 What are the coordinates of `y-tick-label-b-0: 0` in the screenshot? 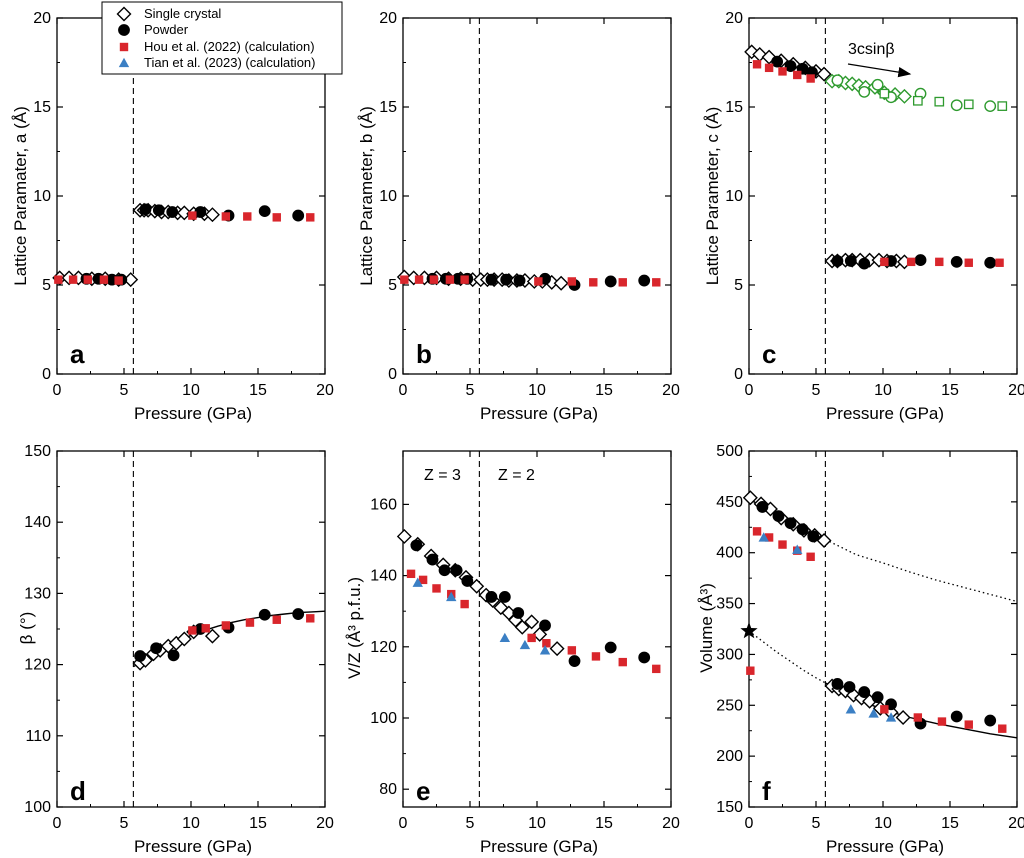 It's located at (392, 374).